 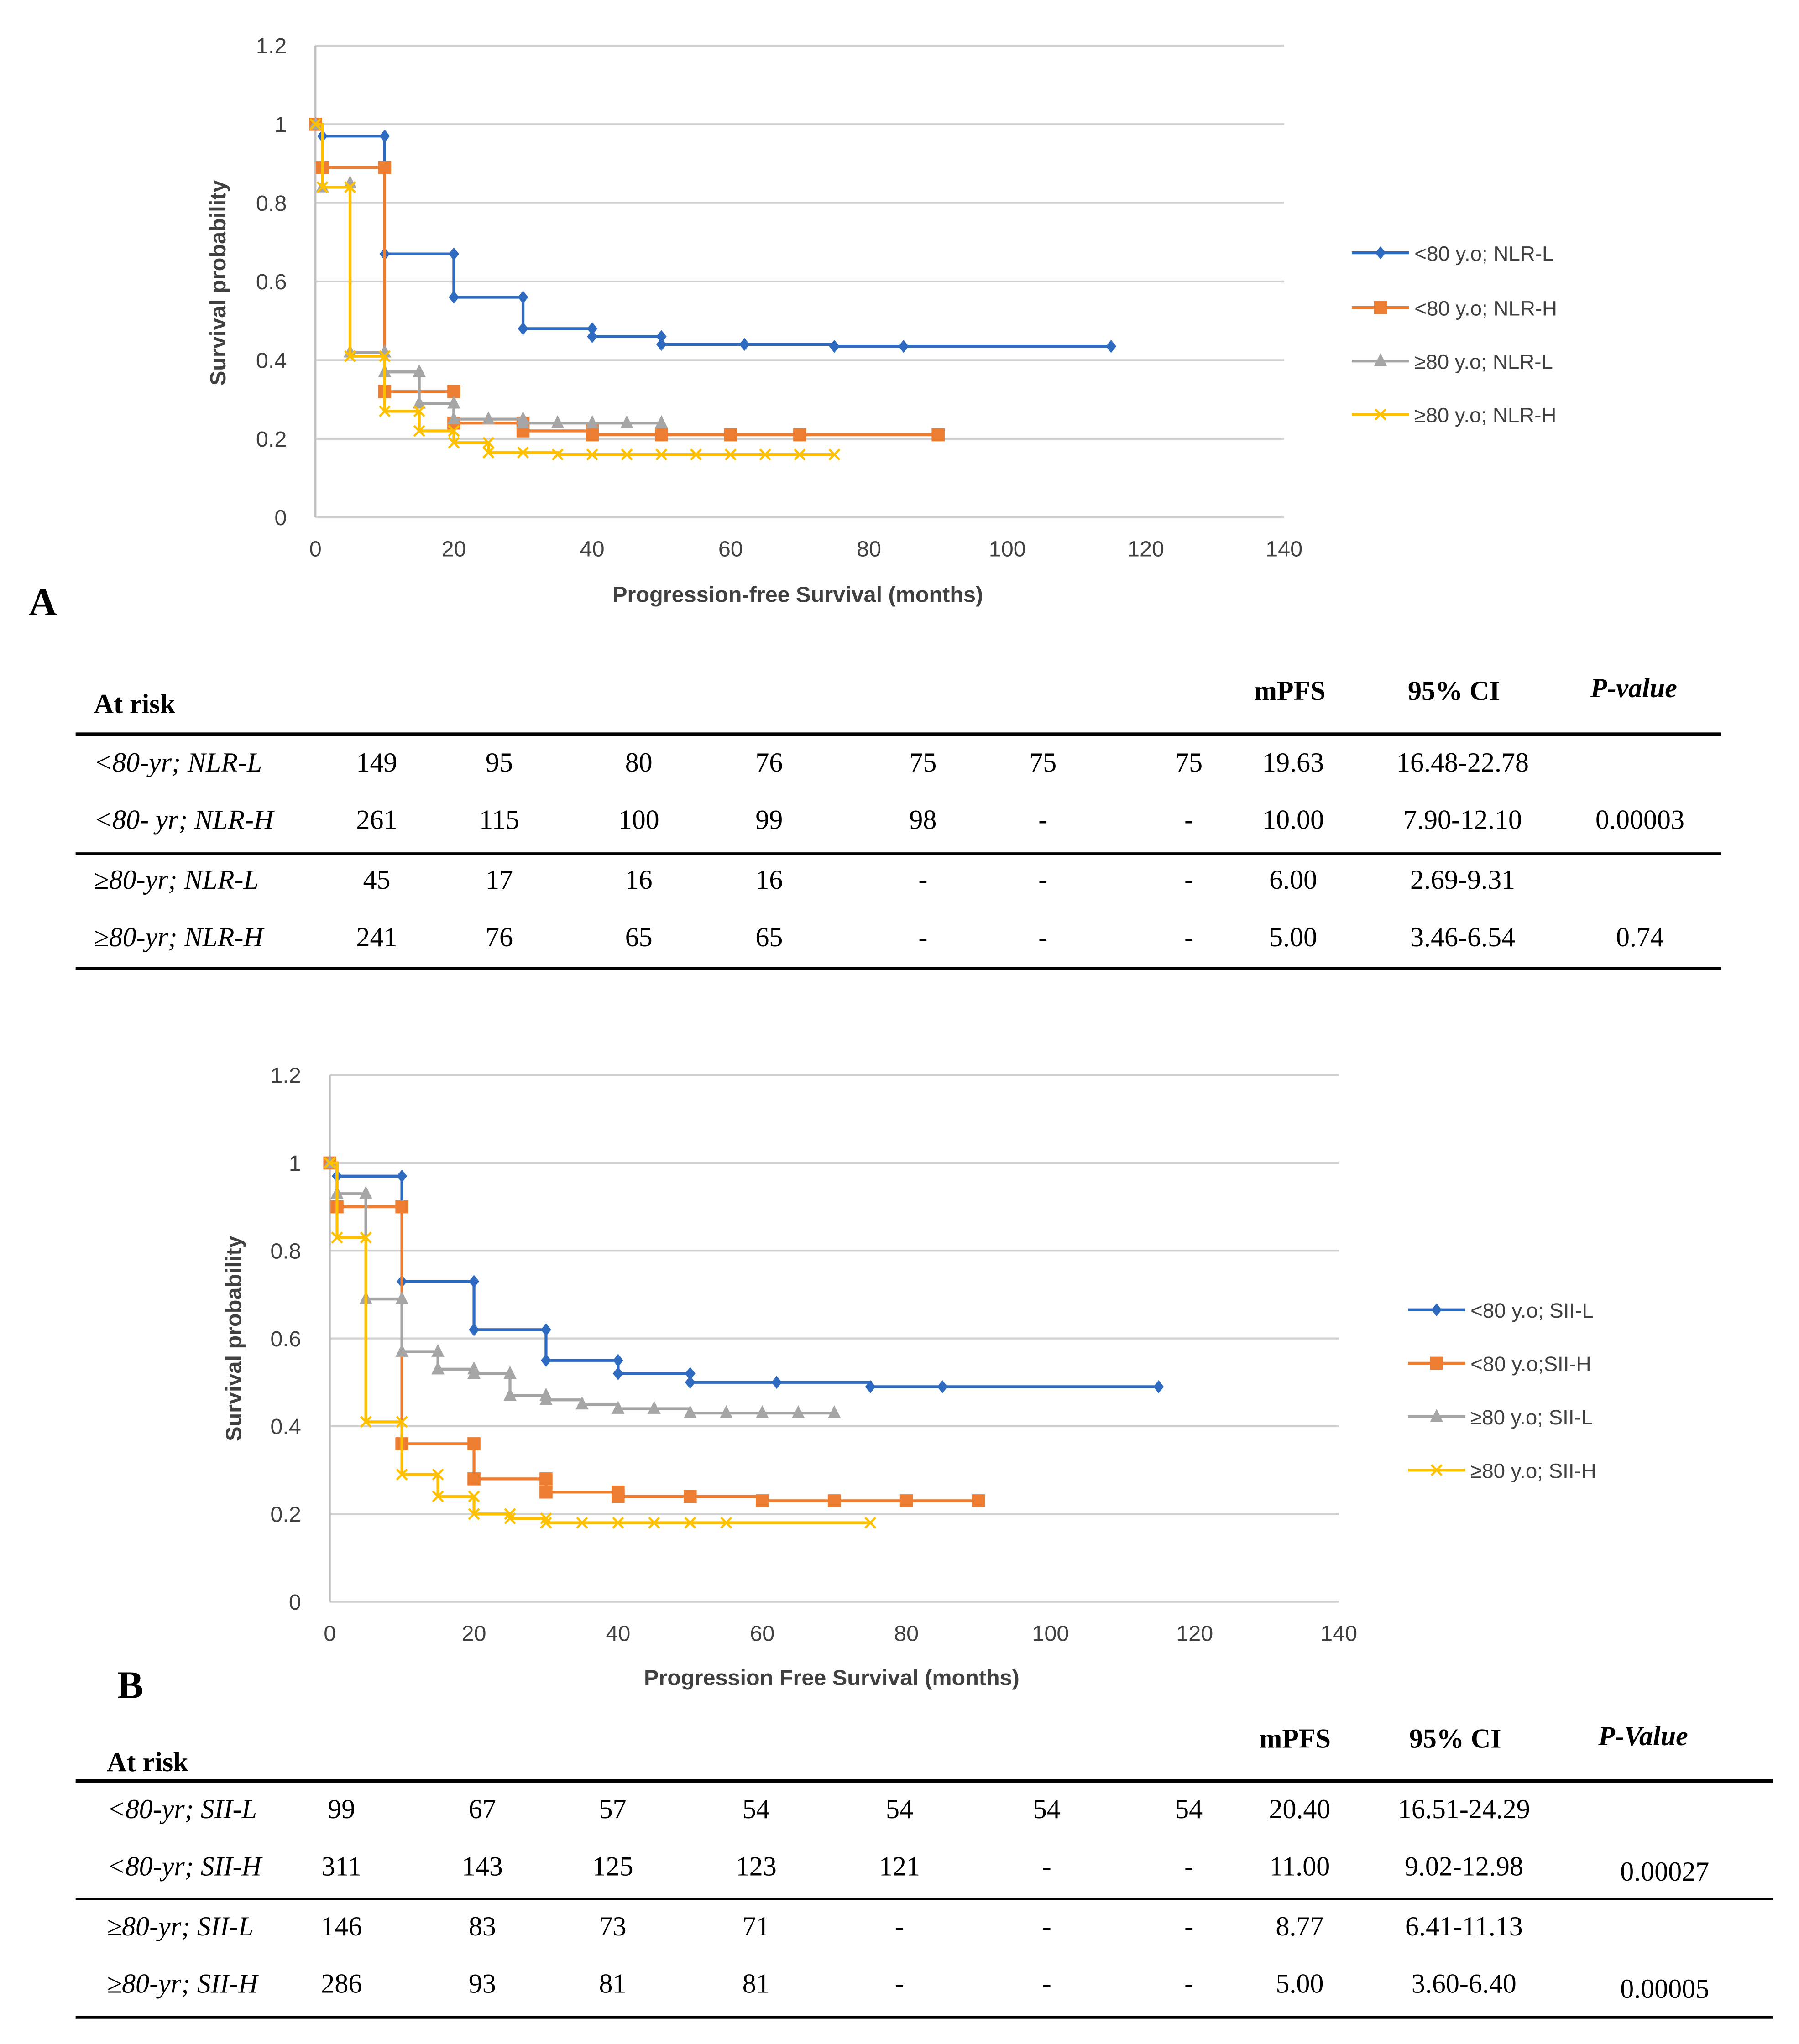 What do you see at coordinates (377, 880) in the screenshot?
I see `table-cell: 45` at bounding box center [377, 880].